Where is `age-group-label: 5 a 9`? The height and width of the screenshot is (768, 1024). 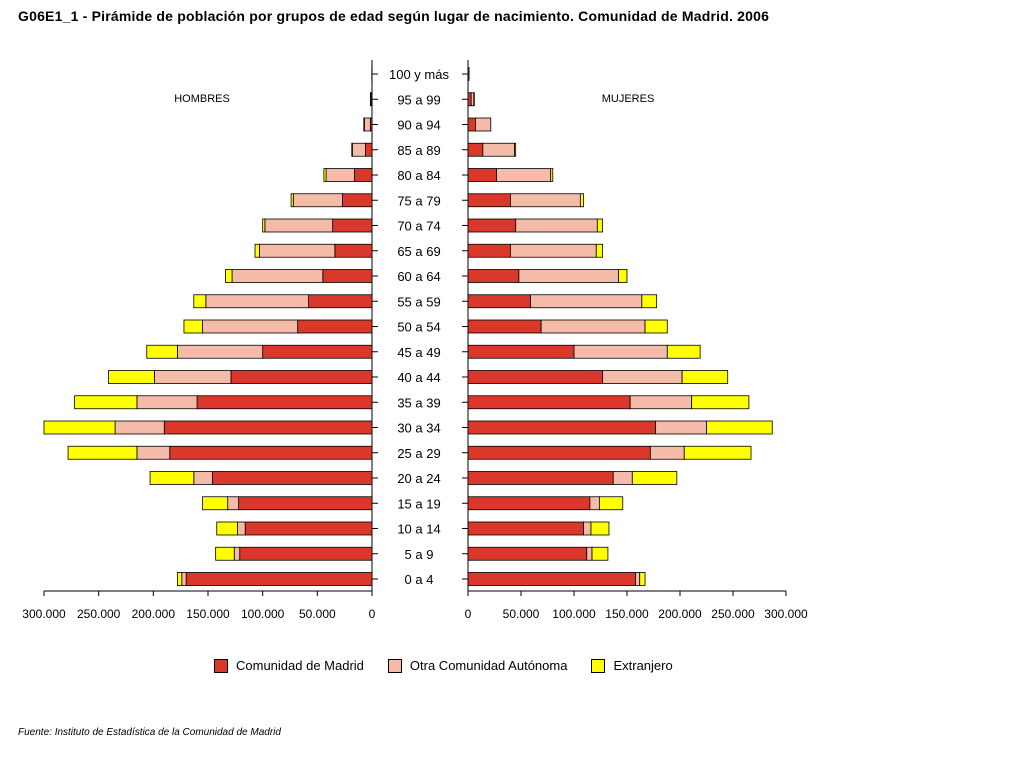 age-group-label: 5 a 9 is located at coordinates (419, 554).